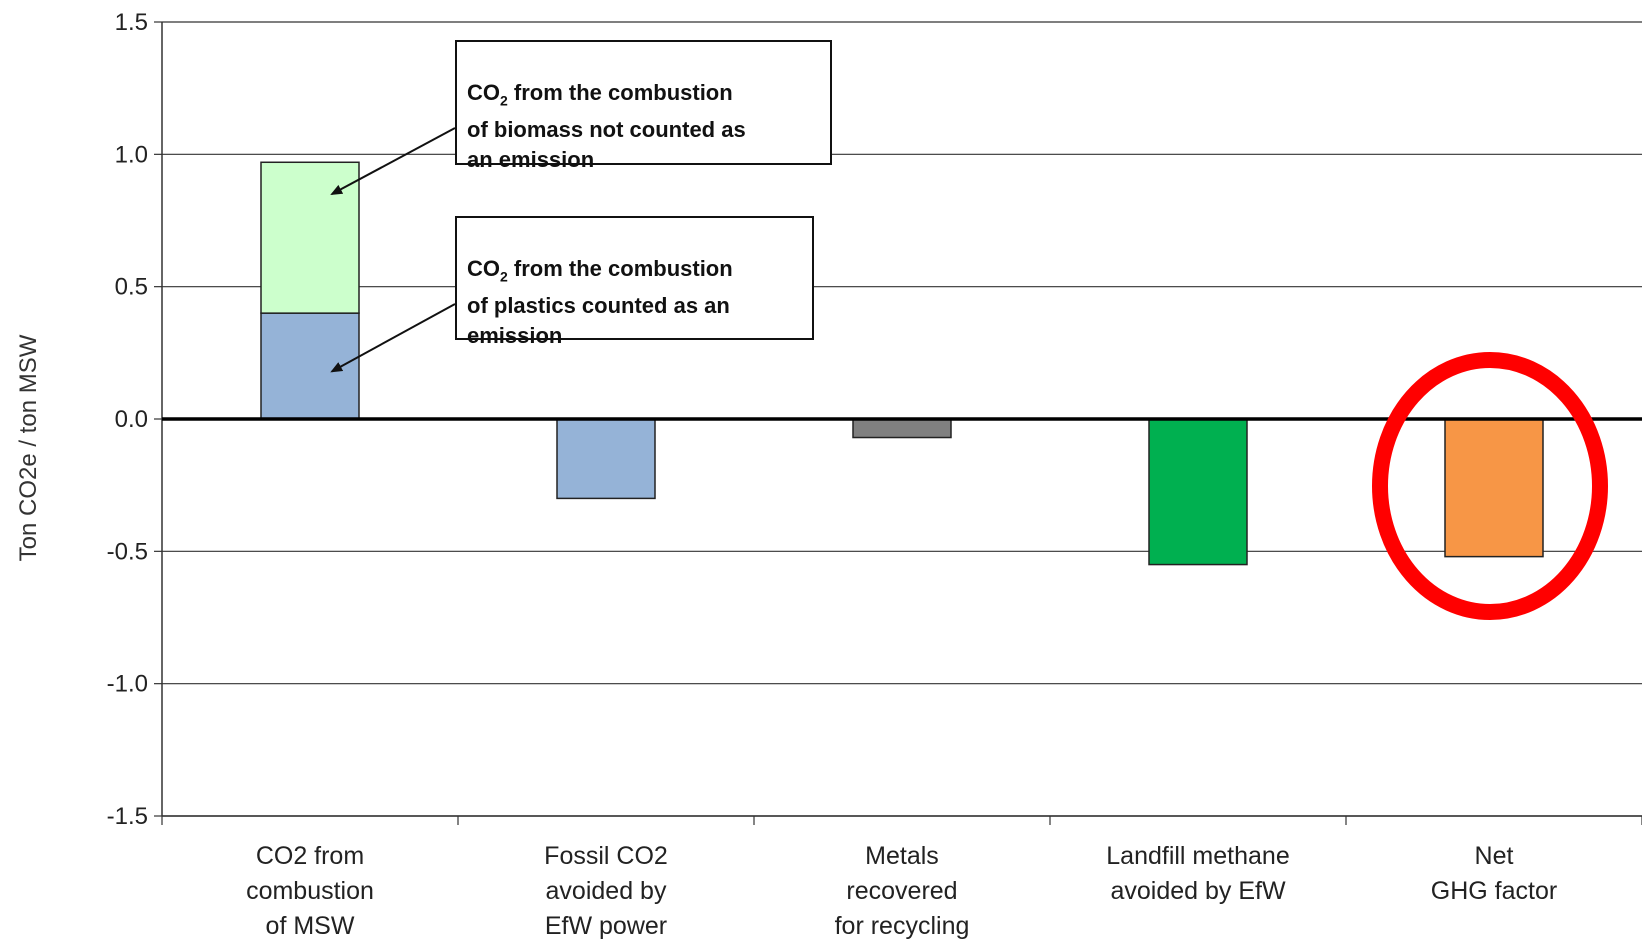 Image resolution: width=1642 pixels, height=942 pixels. Describe the element at coordinates (131, 287) in the screenshot. I see `y-tick-label: 0.5` at that location.